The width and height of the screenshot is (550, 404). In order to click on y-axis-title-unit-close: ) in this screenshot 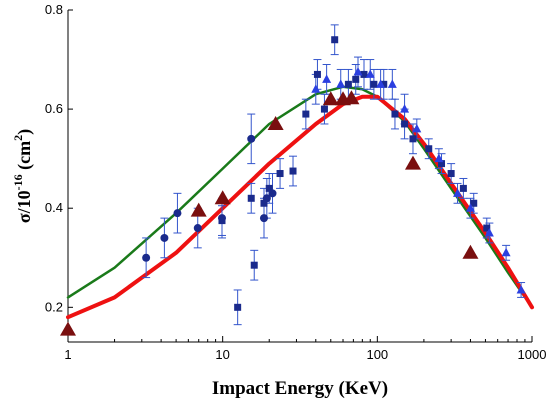, I will do `click(24, 132)`.